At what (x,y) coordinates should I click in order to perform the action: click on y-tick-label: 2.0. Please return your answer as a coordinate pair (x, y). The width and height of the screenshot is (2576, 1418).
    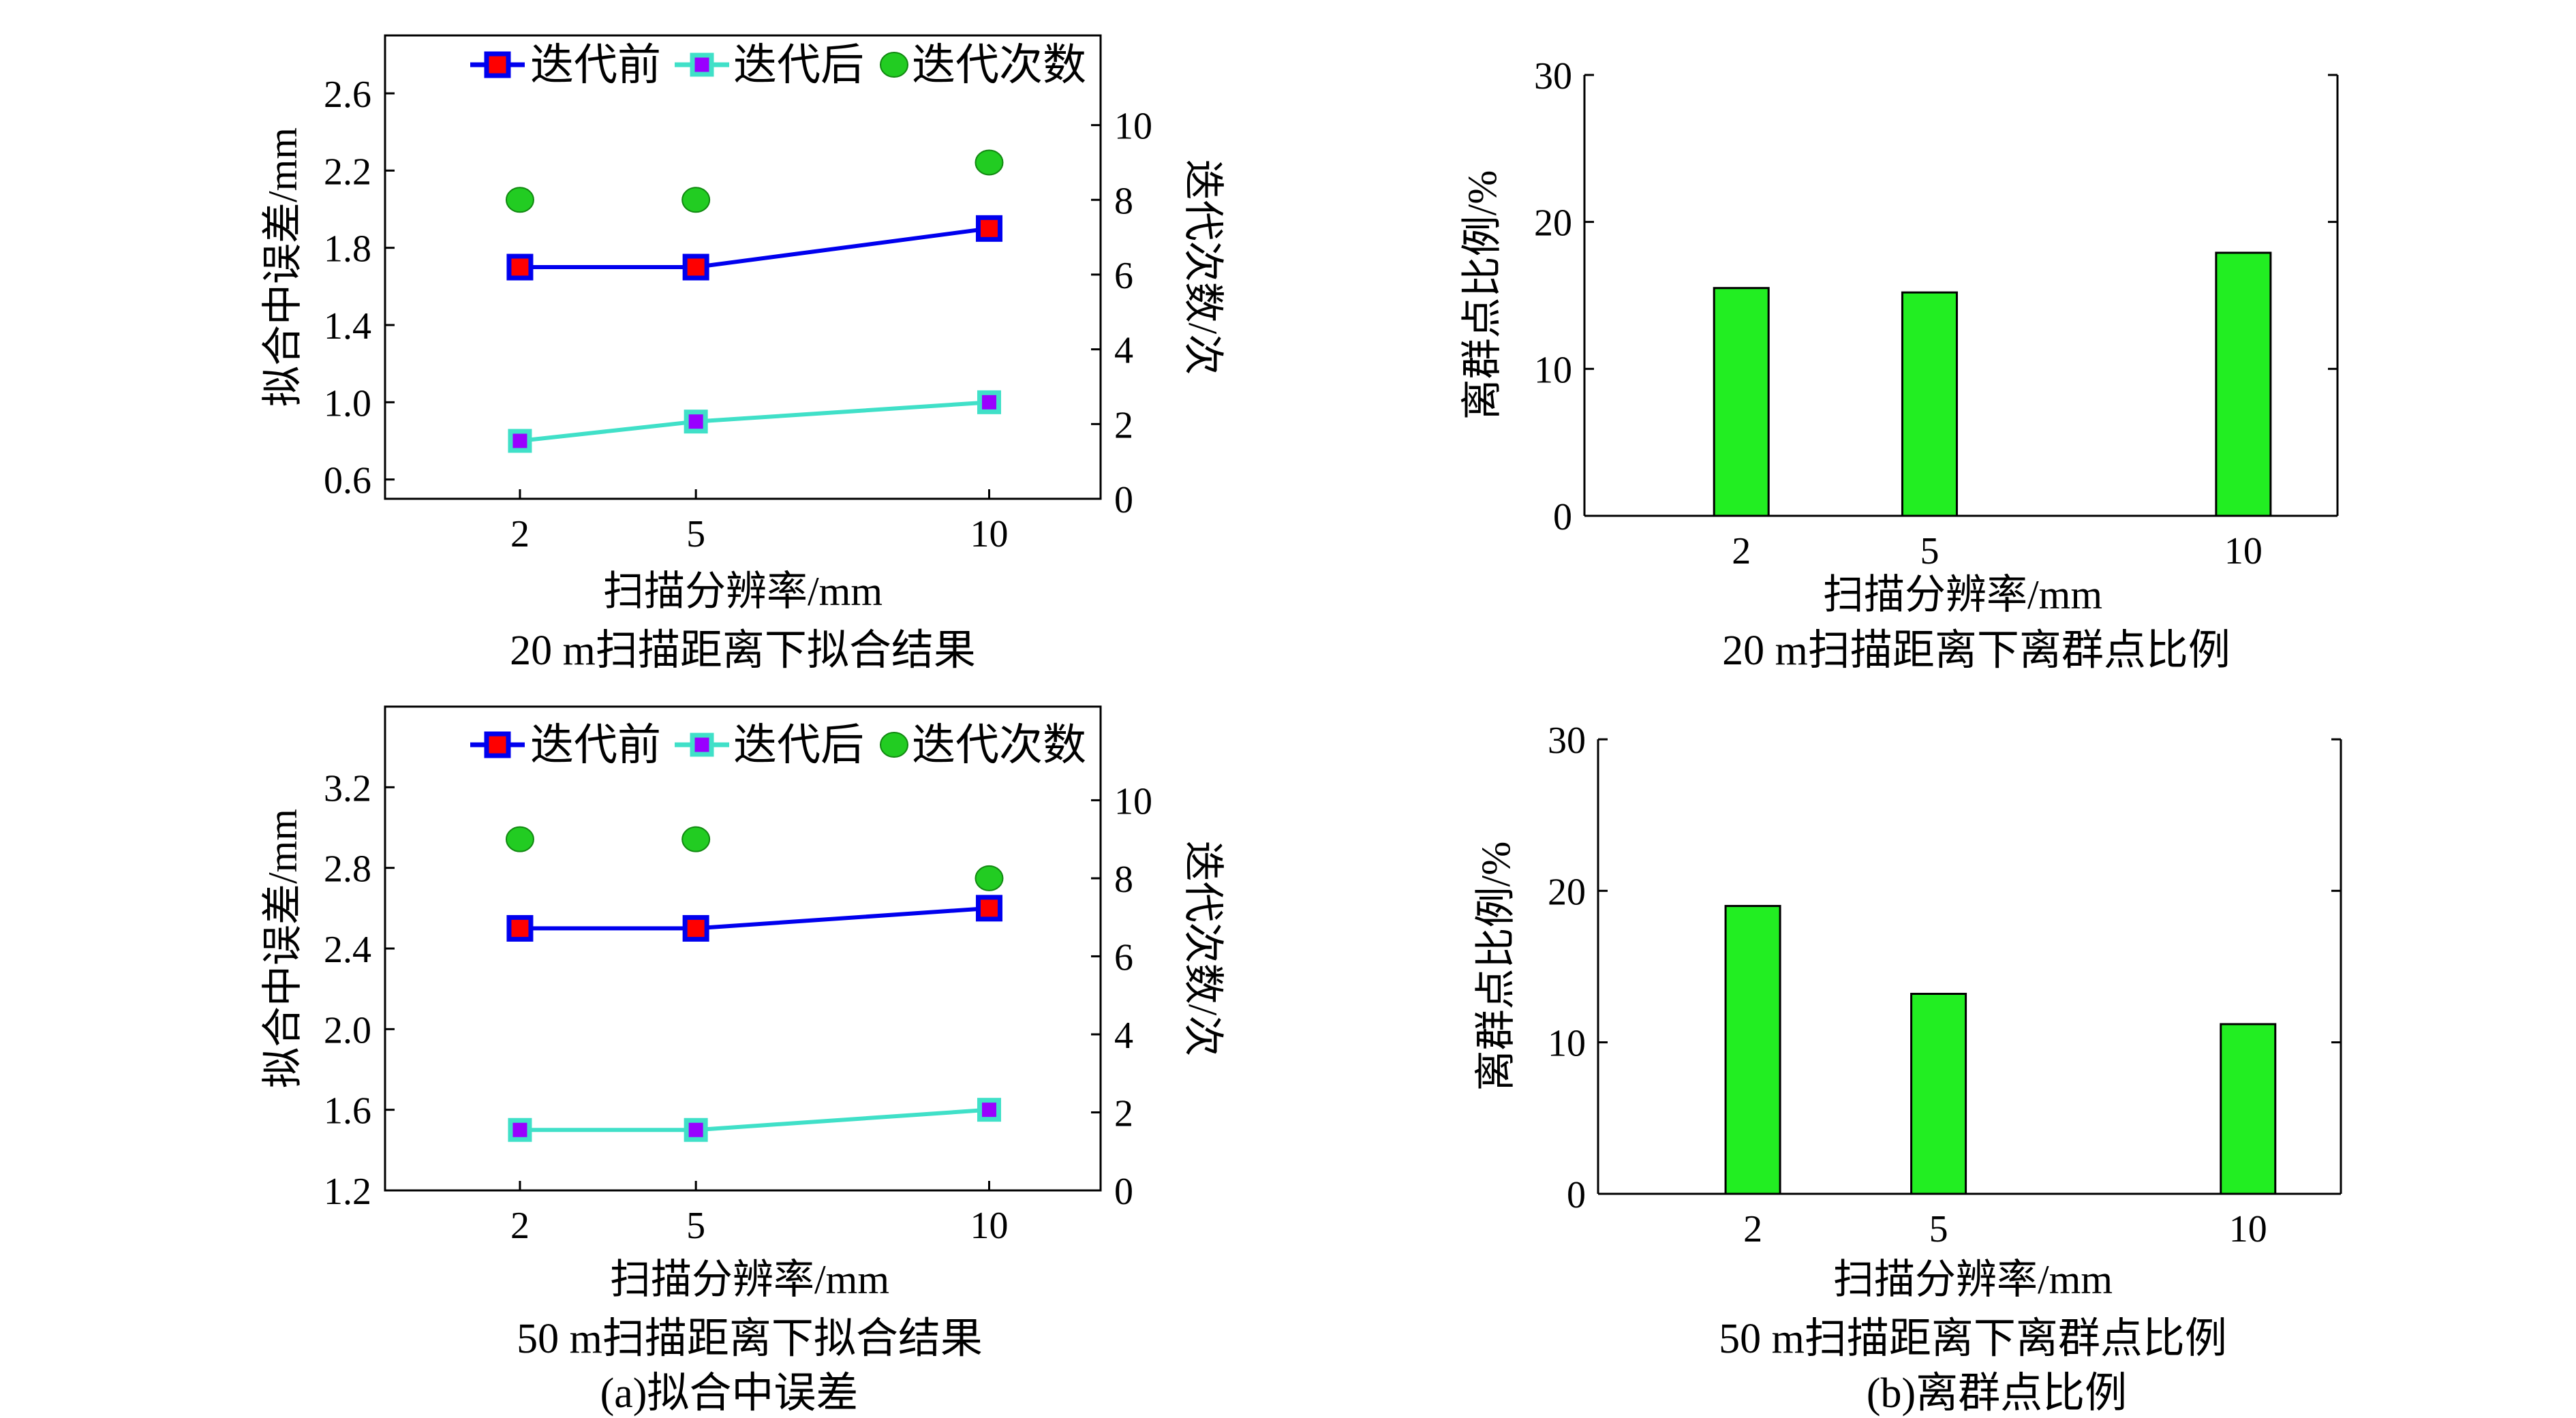
    Looking at the image, I should click on (348, 1030).